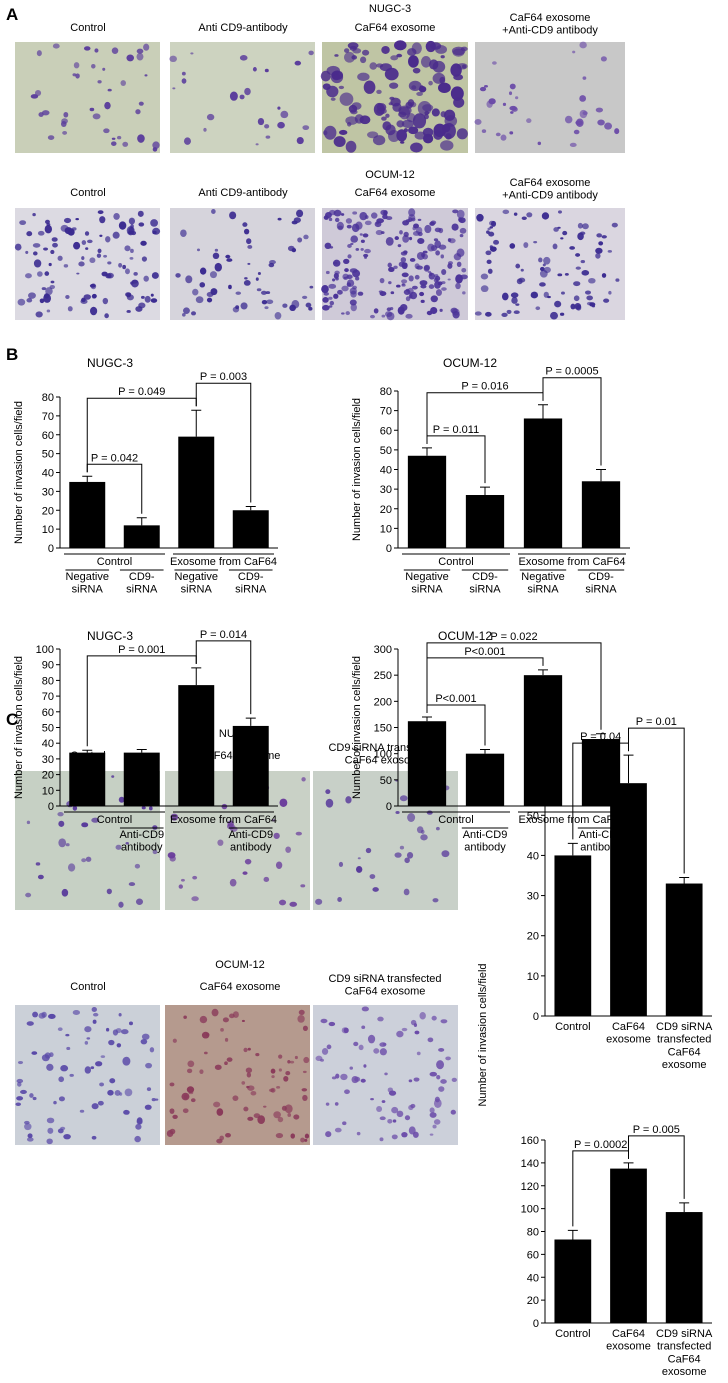  I want to click on p-value: P = 0.042, so click(114, 458).